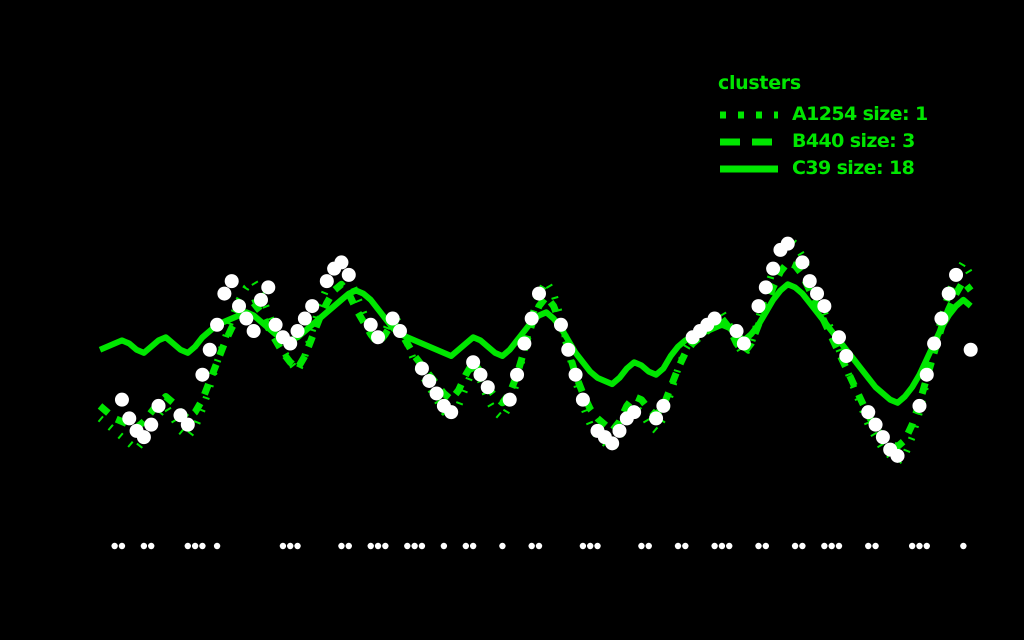 The width and height of the screenshot is (1024, 640). What do you see at coordinates (749, 141) in the screenshot?
I see `legend-swatch-dashed` at bounding box center [749, 141].